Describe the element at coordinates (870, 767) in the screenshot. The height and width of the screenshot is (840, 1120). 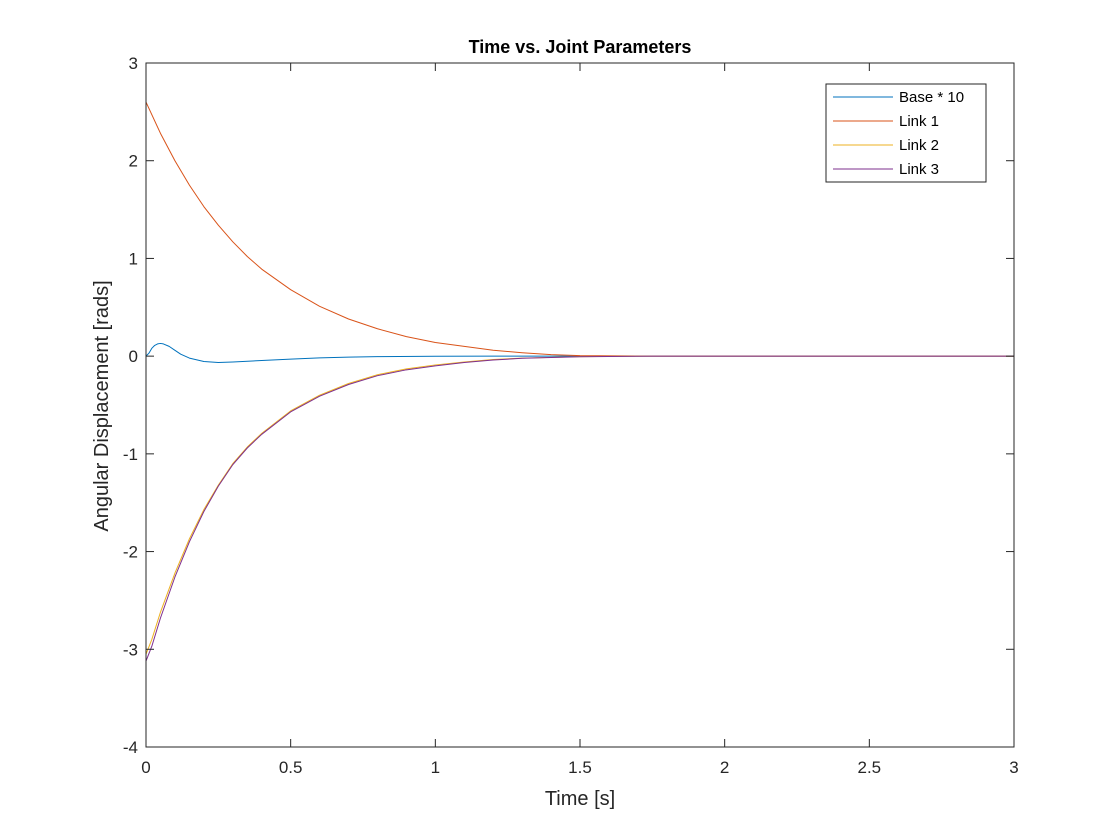
I see `x-tick-label: 2.5` at that location.